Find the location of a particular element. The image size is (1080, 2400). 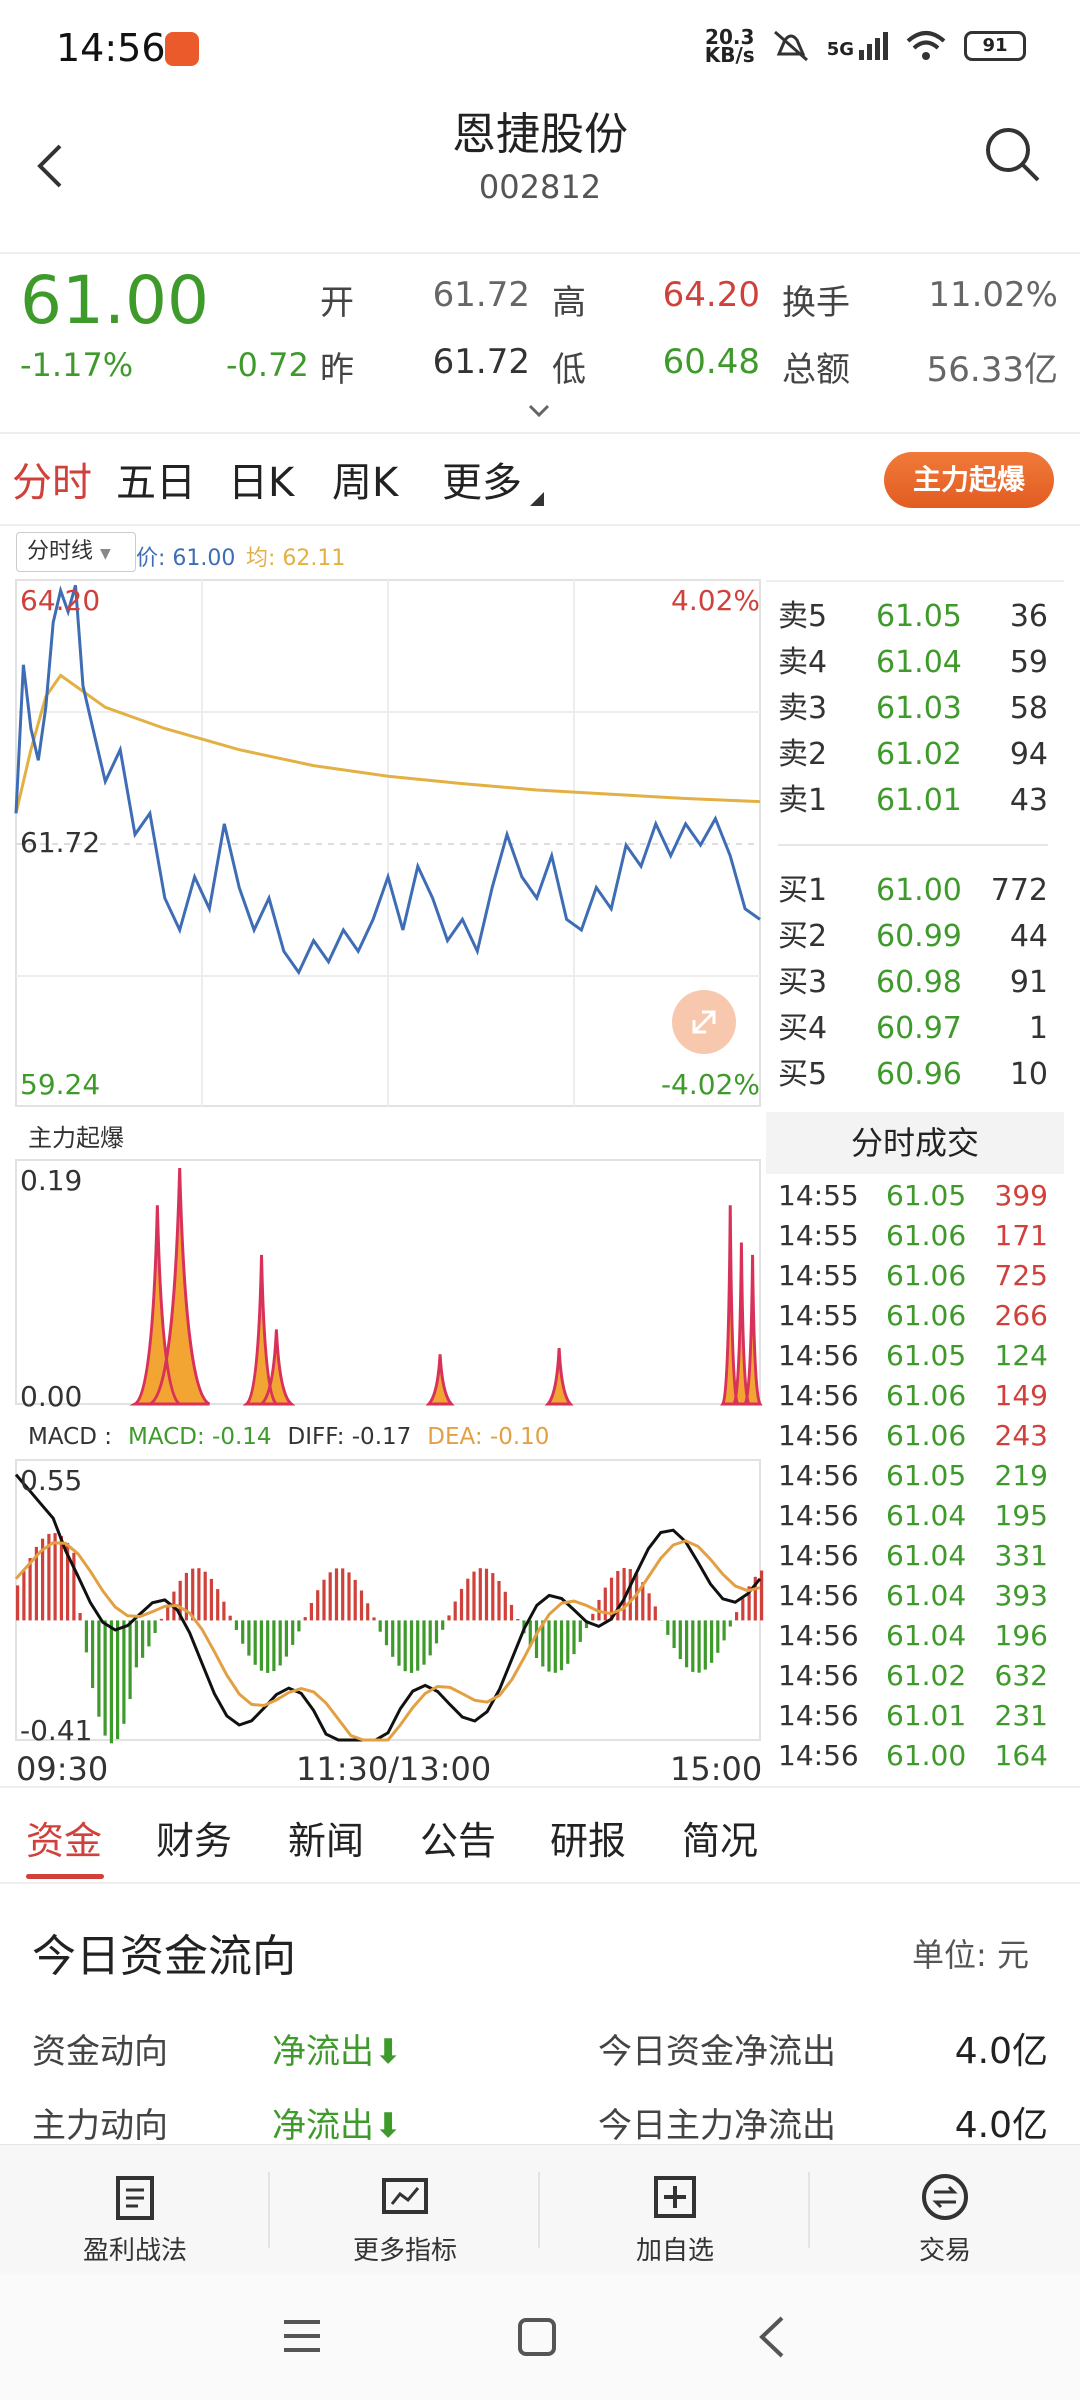

more-indicators-button: 更多指标 is located at coordinates (405, 2218).